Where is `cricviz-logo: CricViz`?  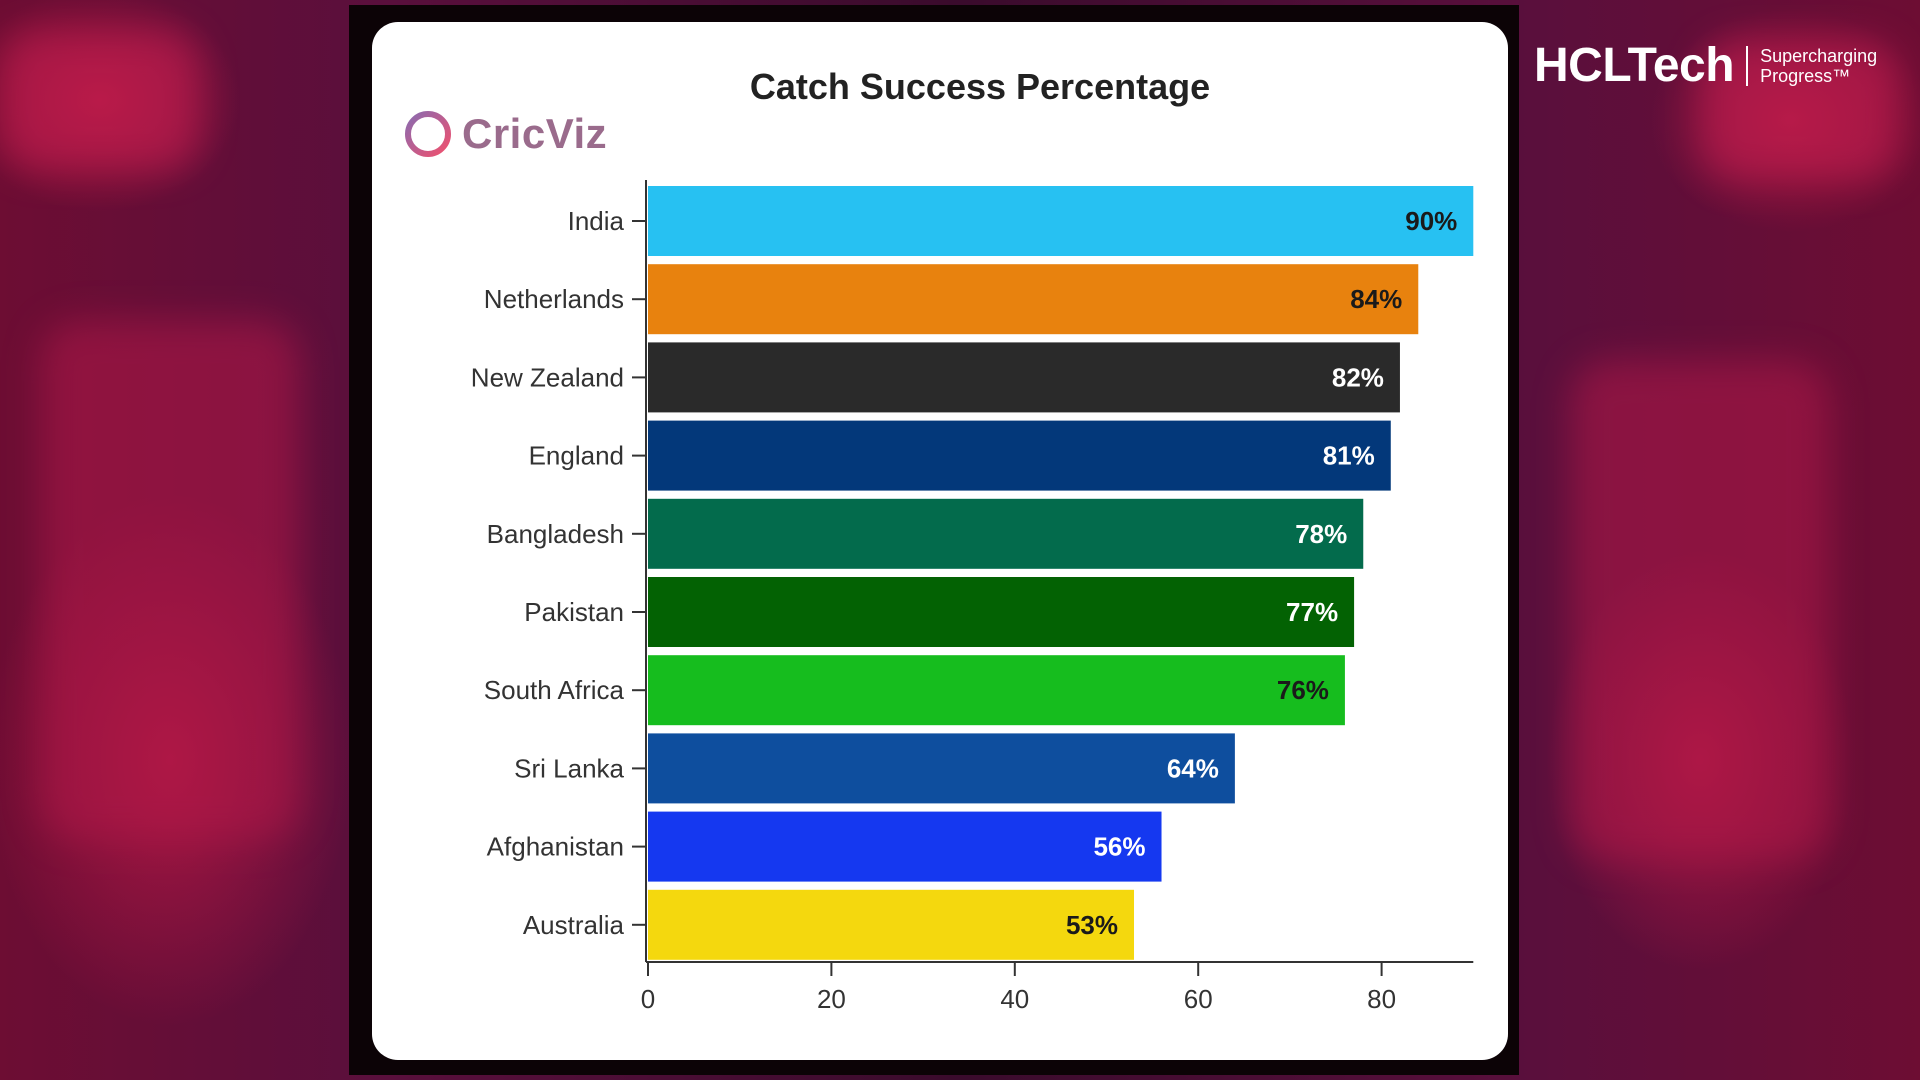
cricviz-logo: CricViz is located at coordinates (504, 134).